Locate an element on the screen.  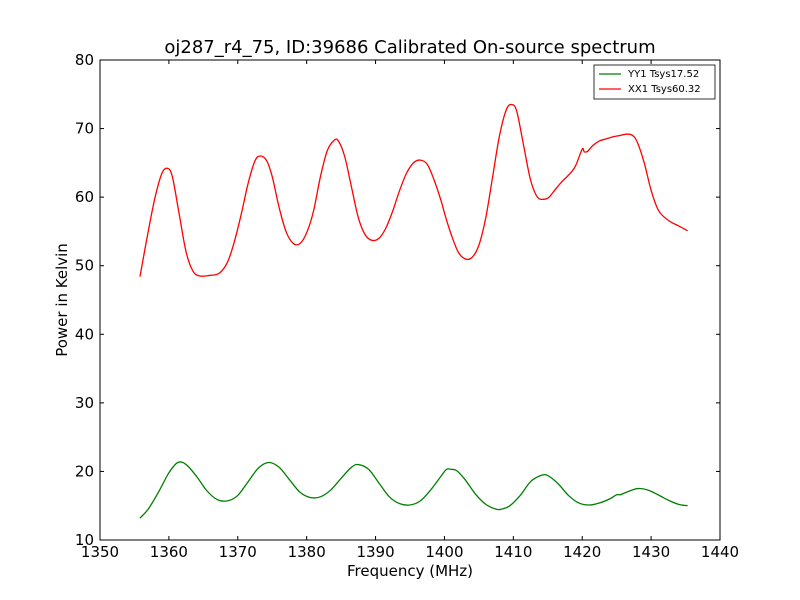
x-tick-label: 1430 is located at coordinates (651, 552).